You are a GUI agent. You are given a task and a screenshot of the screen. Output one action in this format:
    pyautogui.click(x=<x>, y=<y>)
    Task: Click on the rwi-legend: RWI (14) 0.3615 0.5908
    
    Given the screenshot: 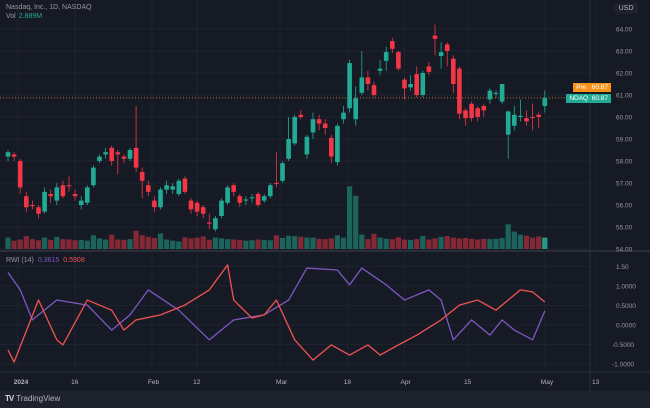 What is the action you would take?
    pyautogui.click(x=45, y=260)
    